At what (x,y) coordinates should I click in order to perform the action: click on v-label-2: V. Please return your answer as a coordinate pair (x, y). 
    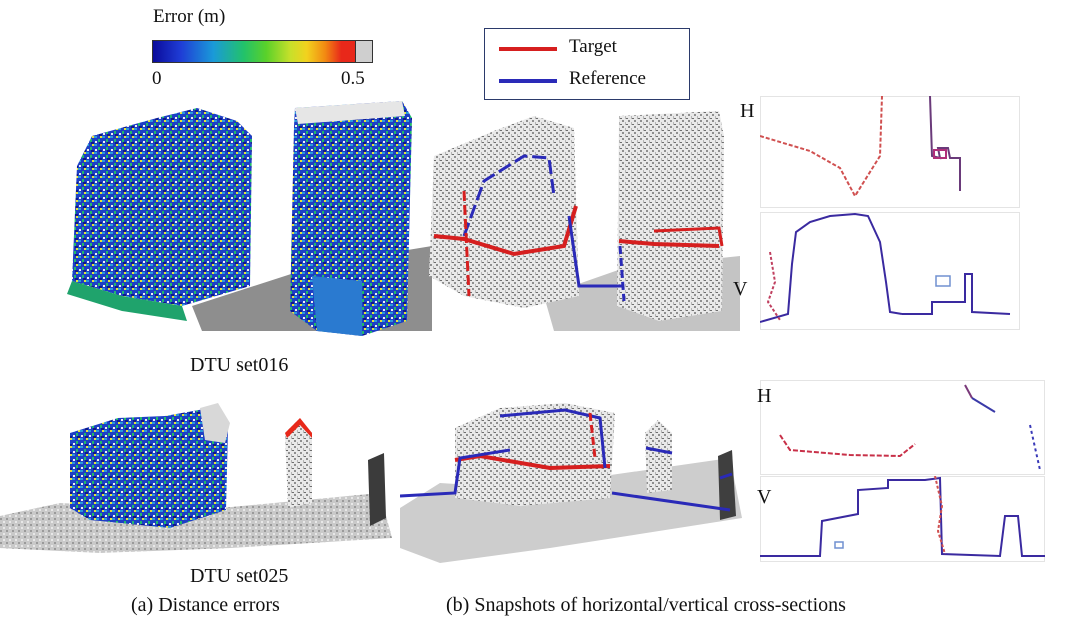
    Looking at the image, I should click on (764, 497).